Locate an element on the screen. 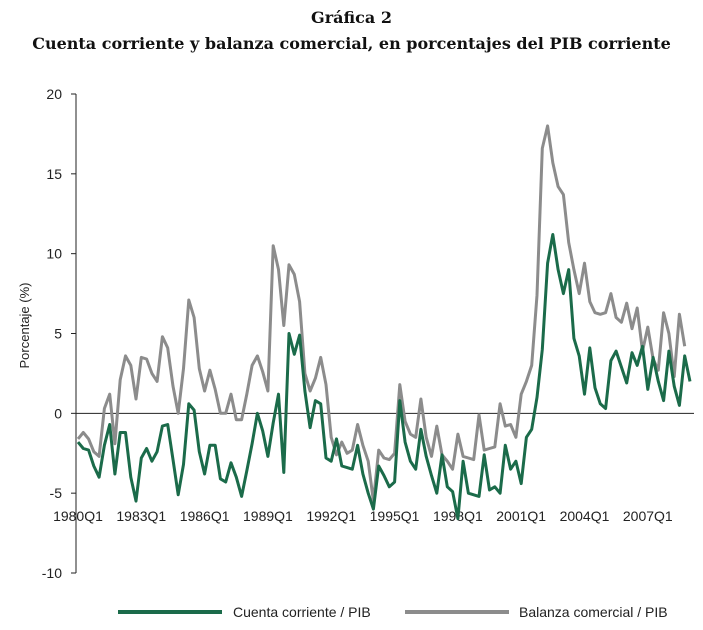  y-tick-label: 20 is located at coordinates (54, 94).